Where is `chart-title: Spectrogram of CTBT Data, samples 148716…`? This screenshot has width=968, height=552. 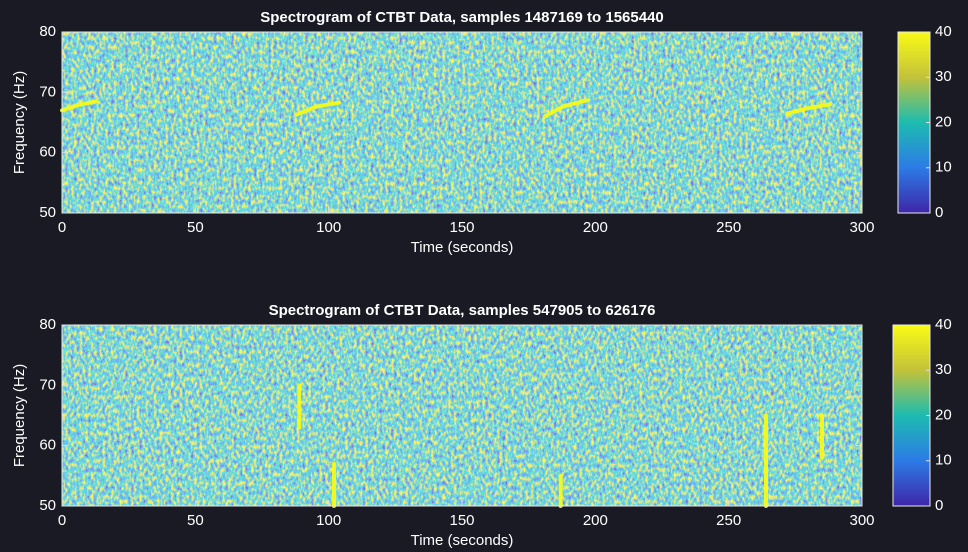
chart-title: Spectrogram of CTBT Data, samples 148716… is located at coordinates (462, 17).